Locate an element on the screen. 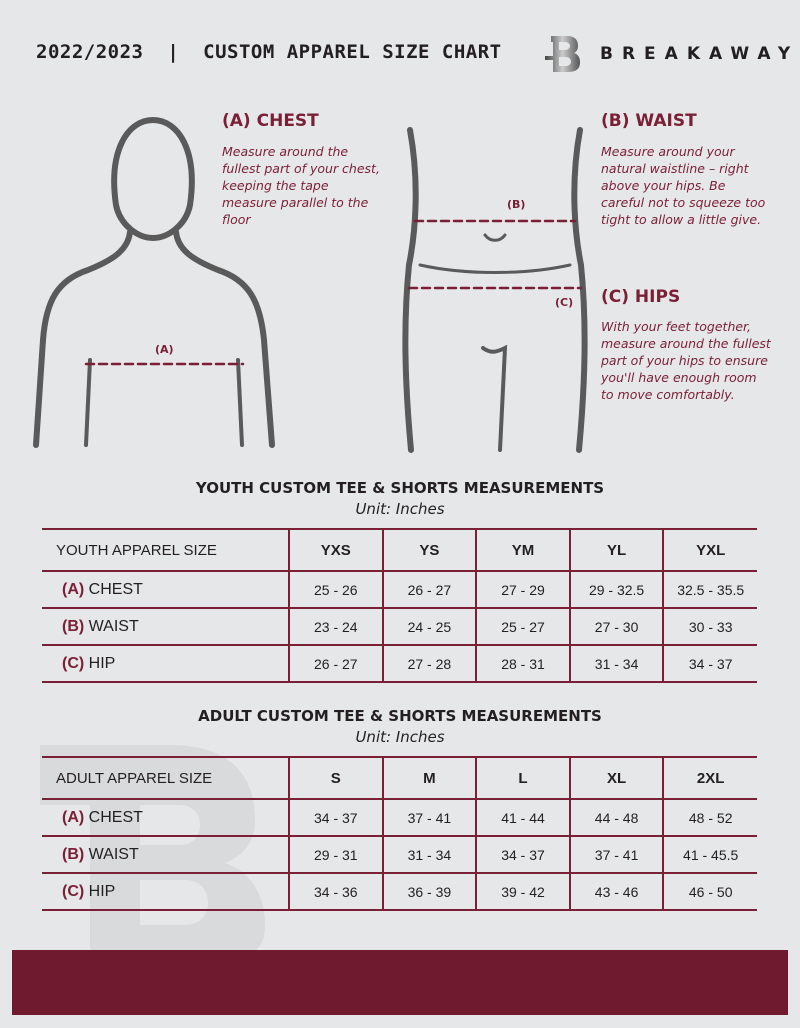 This screenshot has height=1028, width=800. waist-heading: (B) WAIST is located at coordinates (649, 121).